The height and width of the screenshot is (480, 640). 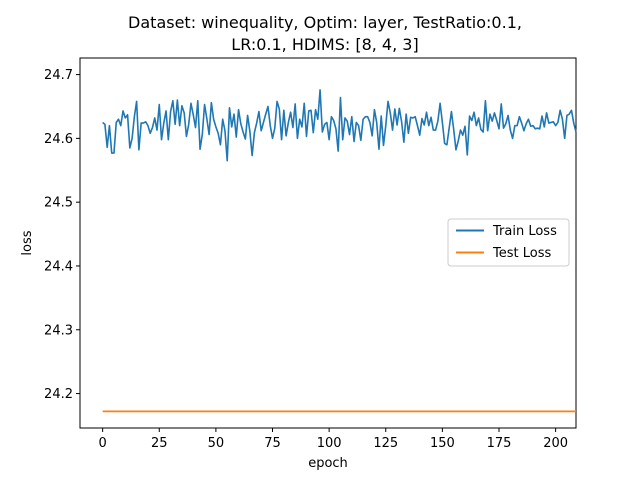 I want to click on x-tick-label: 150, so click(x=442, y=443).